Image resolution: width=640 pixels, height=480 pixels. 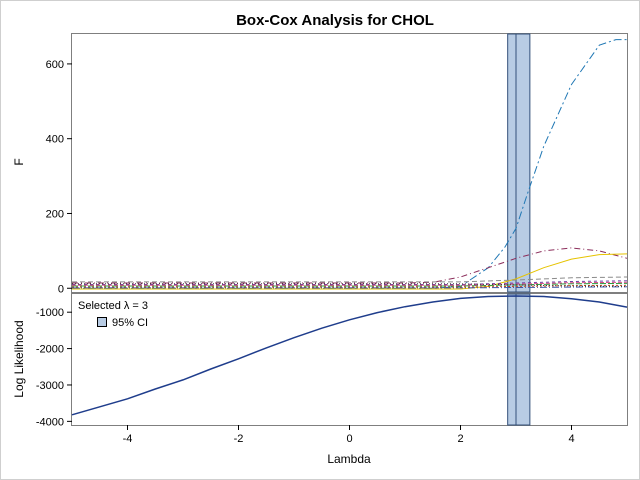 What do you see at coordinates (102, 322) in the screenshot?
I see `legend-ci-swatch` at bounding box center [102, 322].